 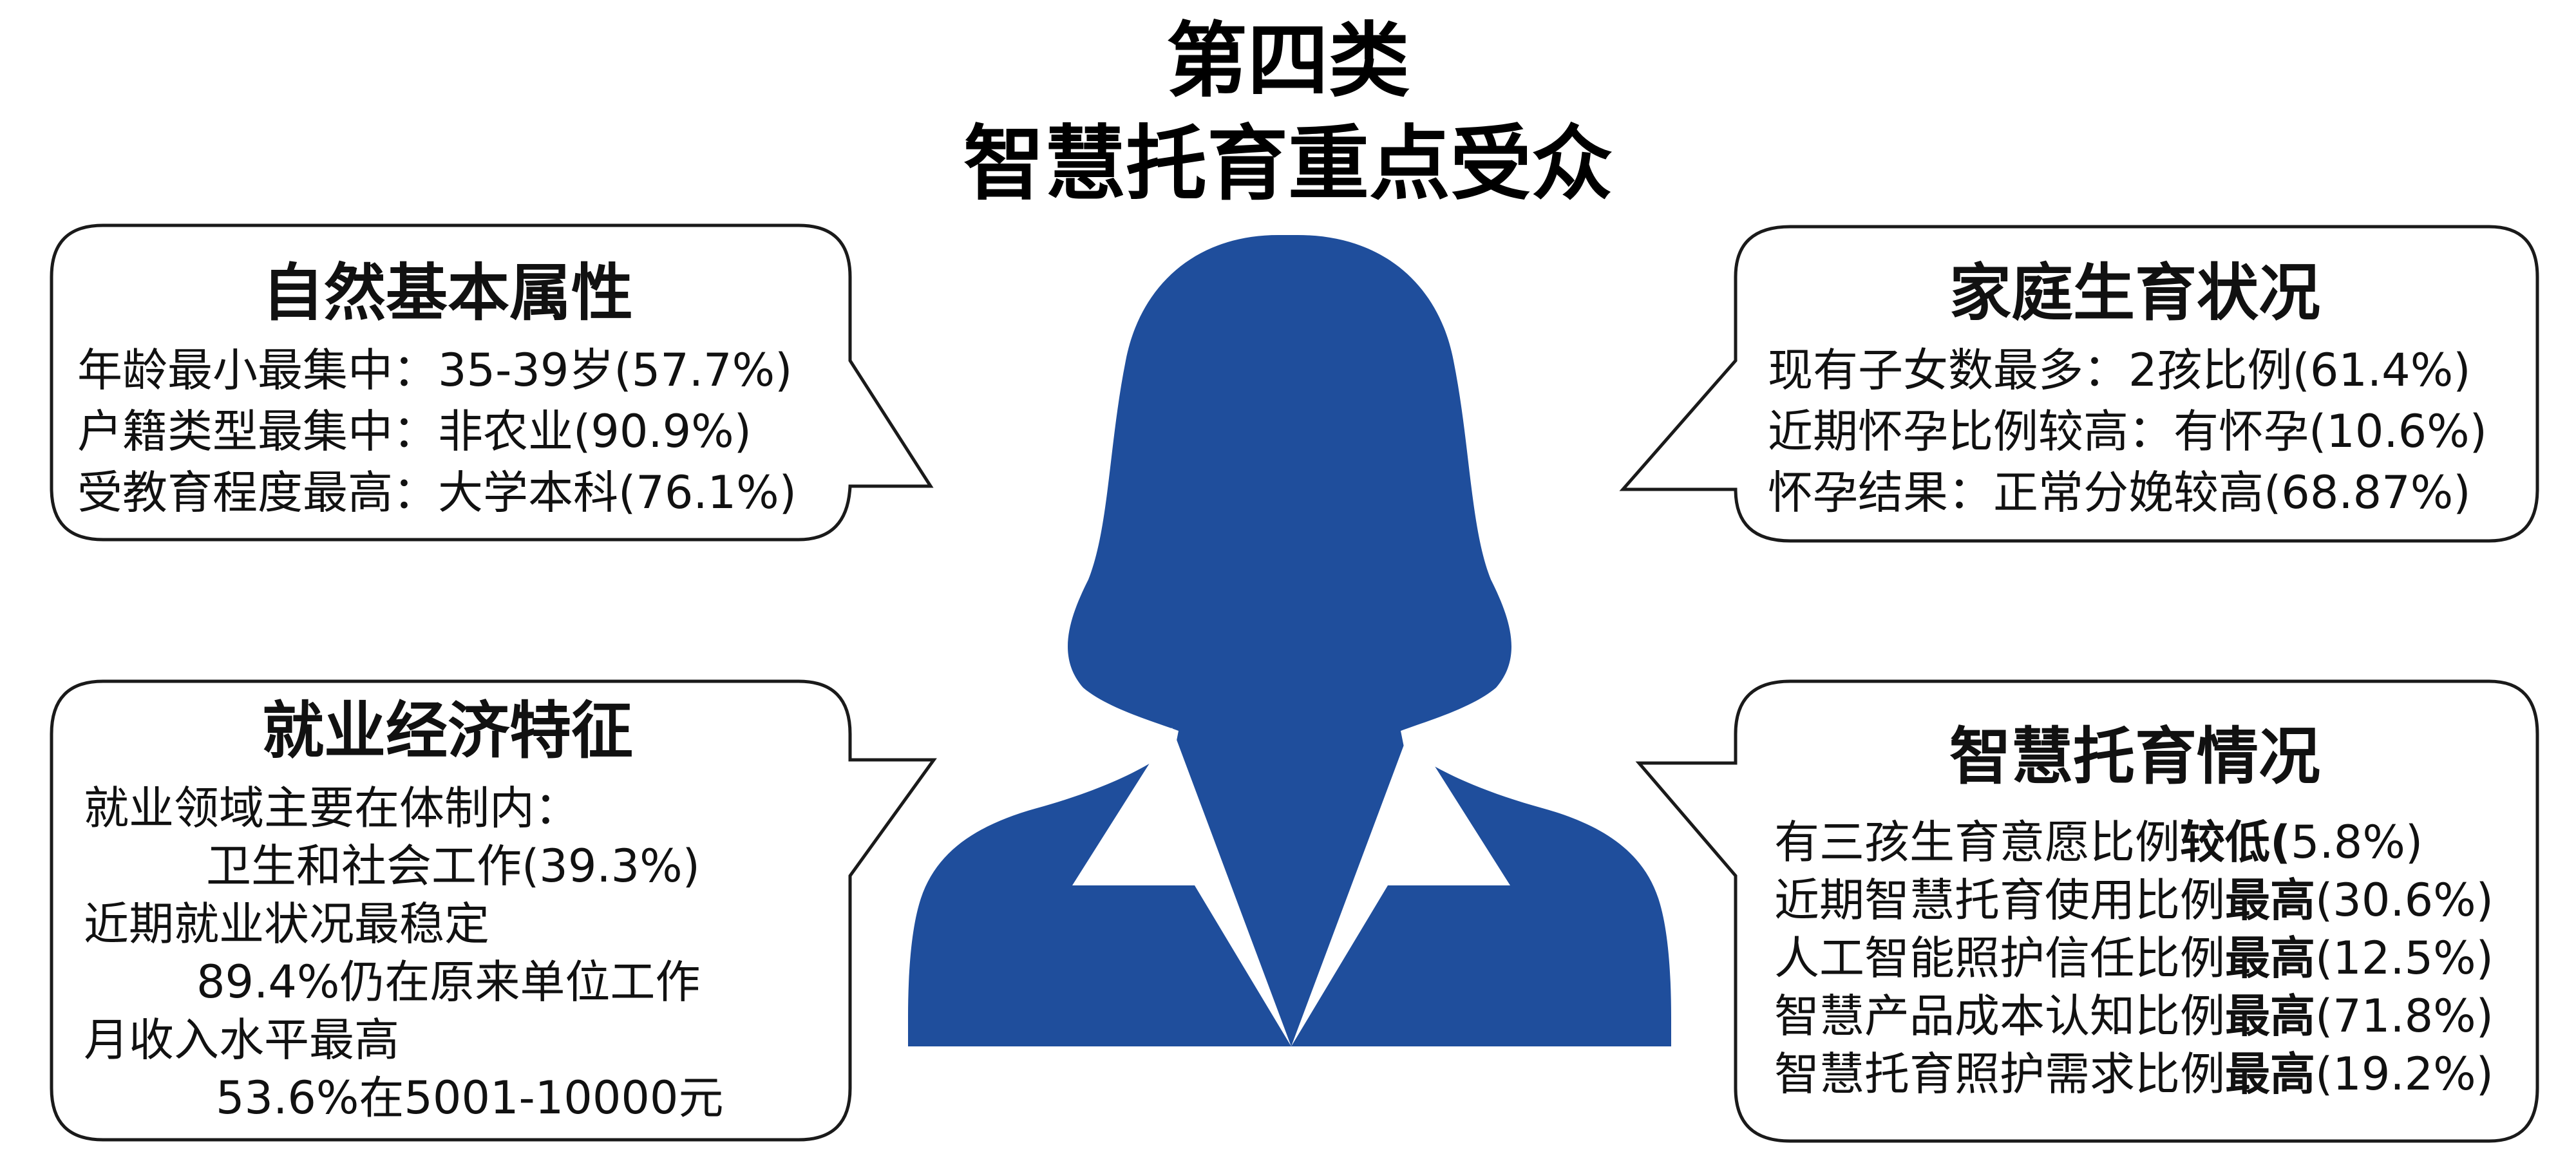 I want to click on main-title-line-2: 智慧托育重点受众, so click(x=1288, y=164).